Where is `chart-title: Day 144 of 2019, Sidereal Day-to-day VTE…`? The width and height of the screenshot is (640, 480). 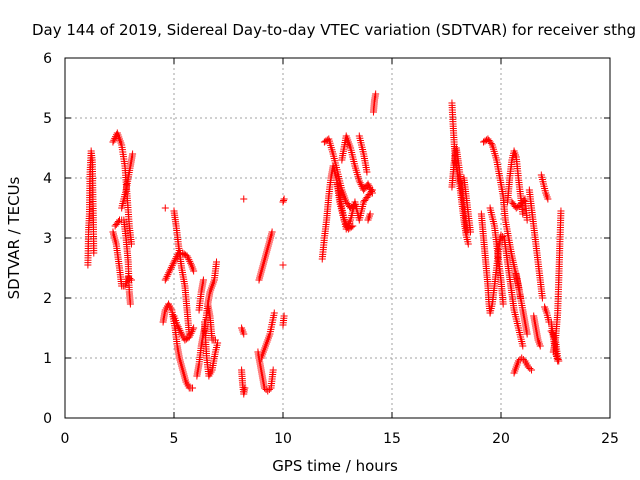
chart-title: Day 144 of 2019, Sidereal Day-to-day VTE… is located at coordinates (334, 30).